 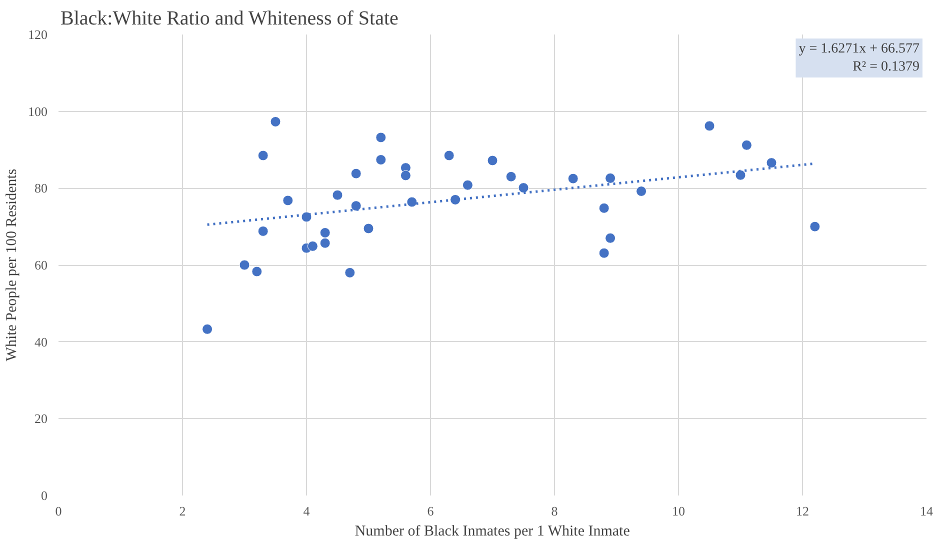 What do you see at coordinates (41, 188) in the screenshot?
I see `y-tick-label: 80` at bounding box center [41, 188].